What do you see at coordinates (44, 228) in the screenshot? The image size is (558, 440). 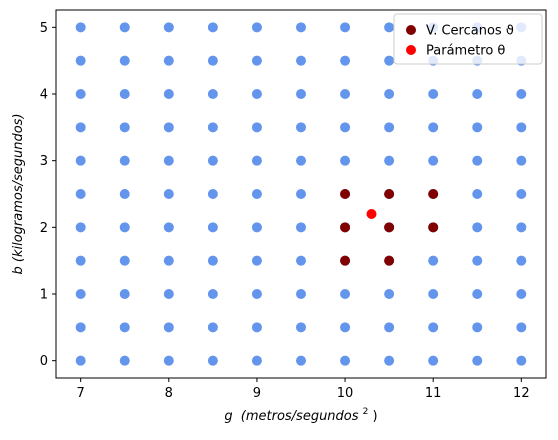 I see `y-tick-label: 2` at bounding box center [44, 228].